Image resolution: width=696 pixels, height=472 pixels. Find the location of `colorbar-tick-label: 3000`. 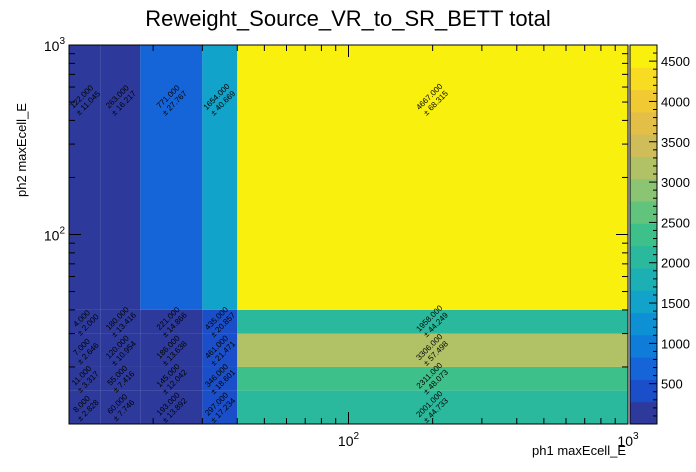

colorbar-tick-label: 3000 is located at coordinates (675, 182).